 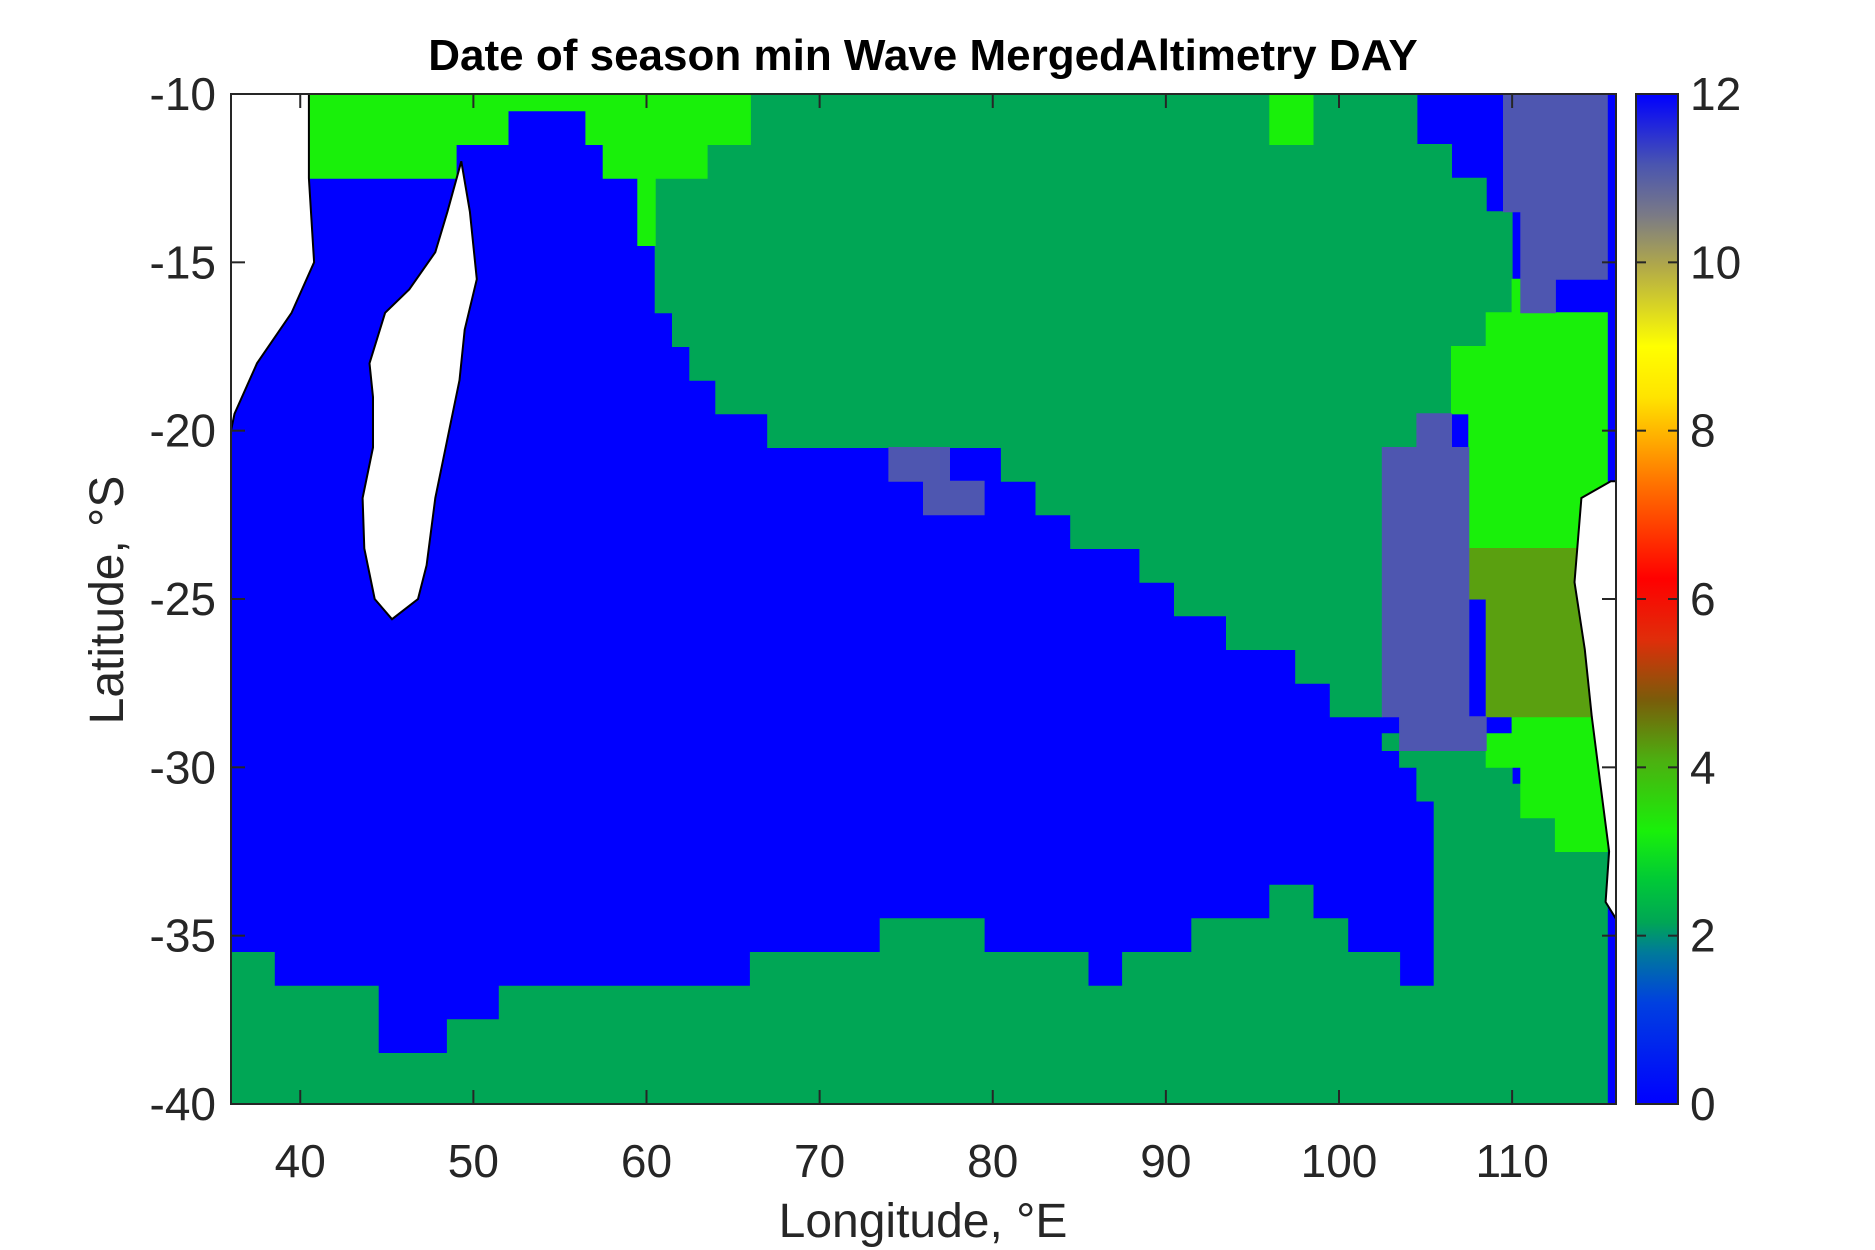 I want to click on x-tick-label: 60, so click(x=646, y=1161).